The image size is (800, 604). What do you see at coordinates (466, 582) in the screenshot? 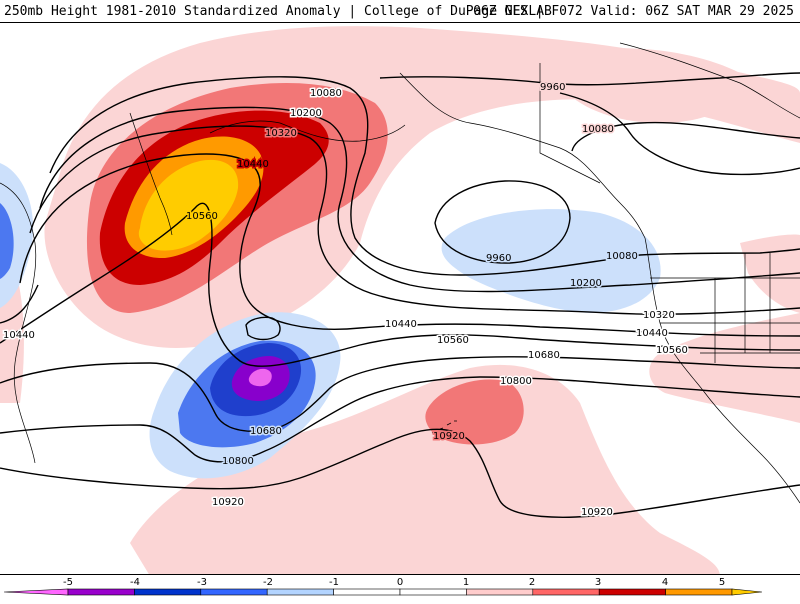
I see `colorbar-tick: 1` at bounding box center [466, 582].